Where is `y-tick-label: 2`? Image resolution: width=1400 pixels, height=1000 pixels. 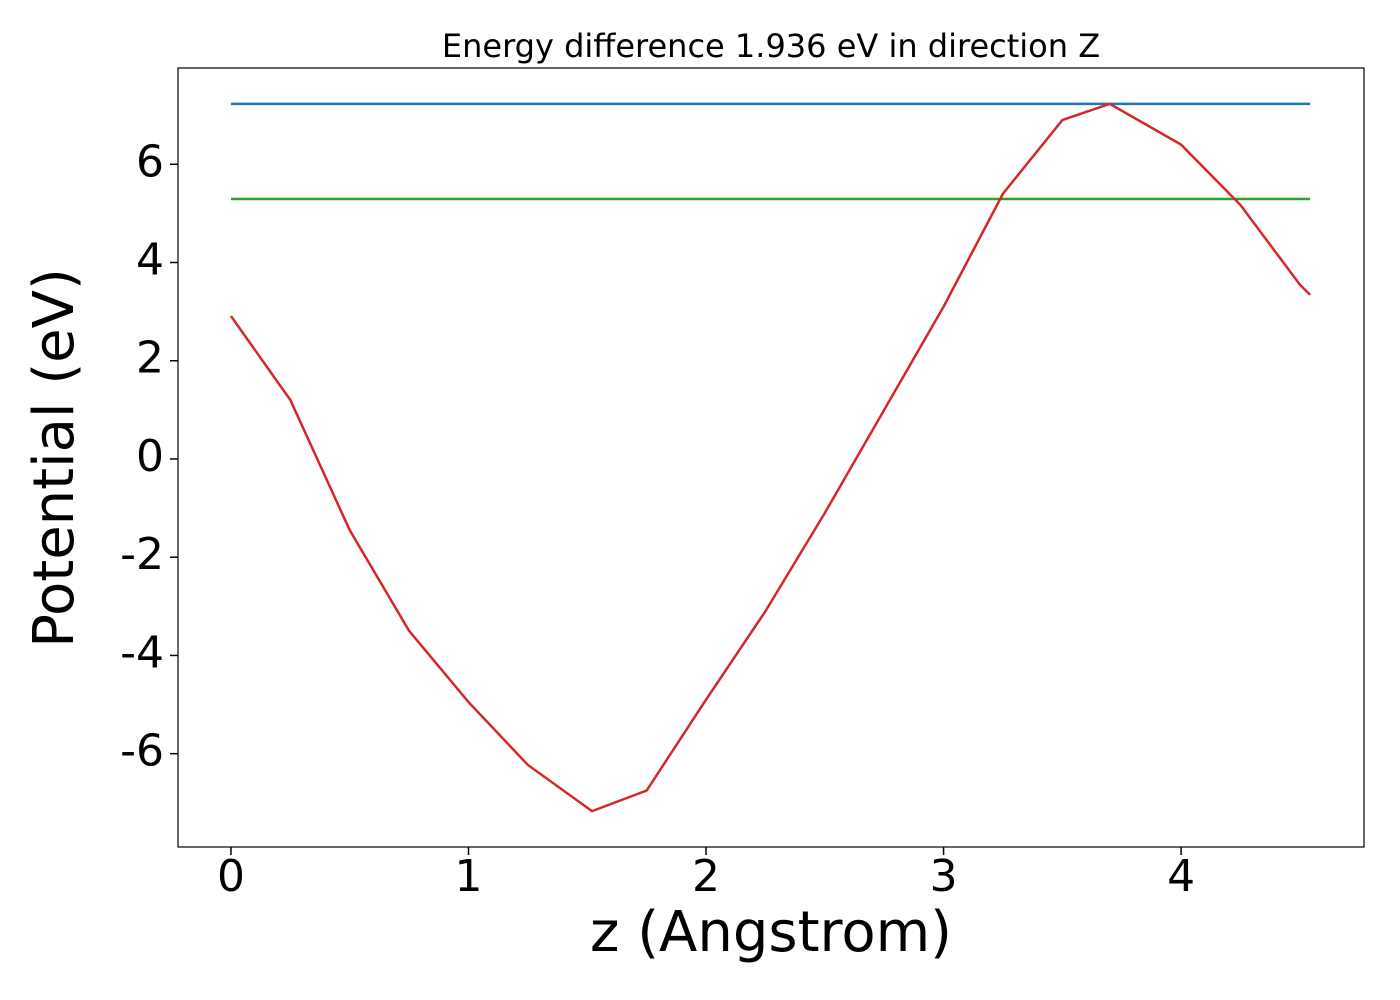 y-tick-label: 2 is located at coordinates (150, 358).